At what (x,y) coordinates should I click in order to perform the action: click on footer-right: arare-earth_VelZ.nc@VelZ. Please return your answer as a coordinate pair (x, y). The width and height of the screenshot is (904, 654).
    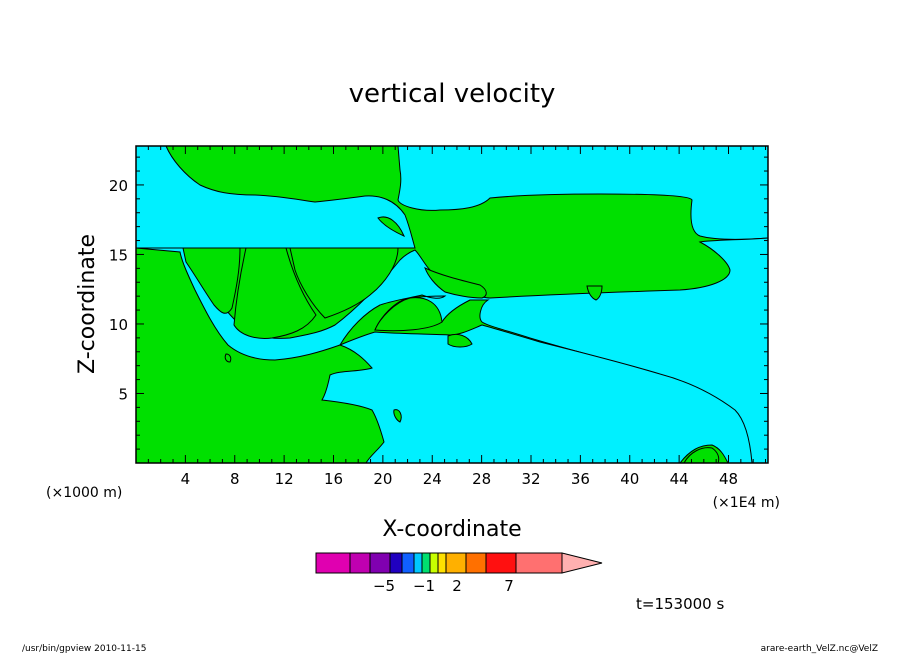
    Looking at the image, I should click on (819, 649).